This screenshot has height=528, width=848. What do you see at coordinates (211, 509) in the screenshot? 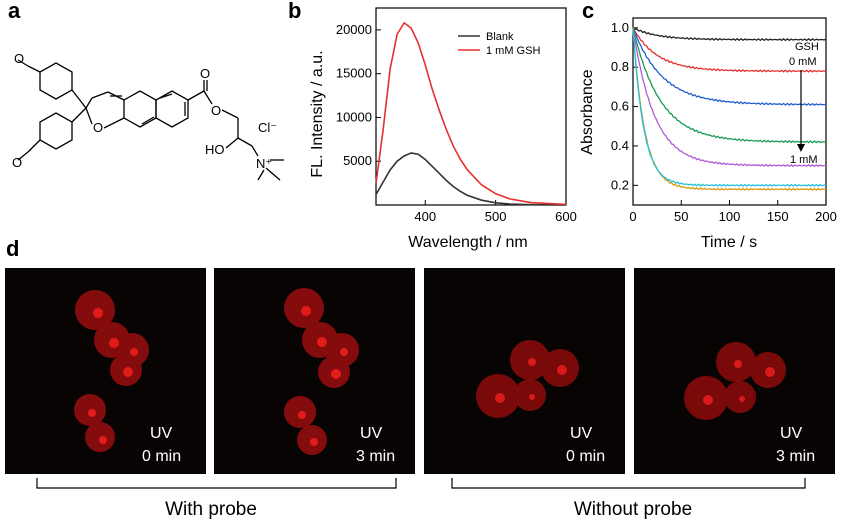
I see `group-label-with-probe: With probe` at bounding box center [211, 509].